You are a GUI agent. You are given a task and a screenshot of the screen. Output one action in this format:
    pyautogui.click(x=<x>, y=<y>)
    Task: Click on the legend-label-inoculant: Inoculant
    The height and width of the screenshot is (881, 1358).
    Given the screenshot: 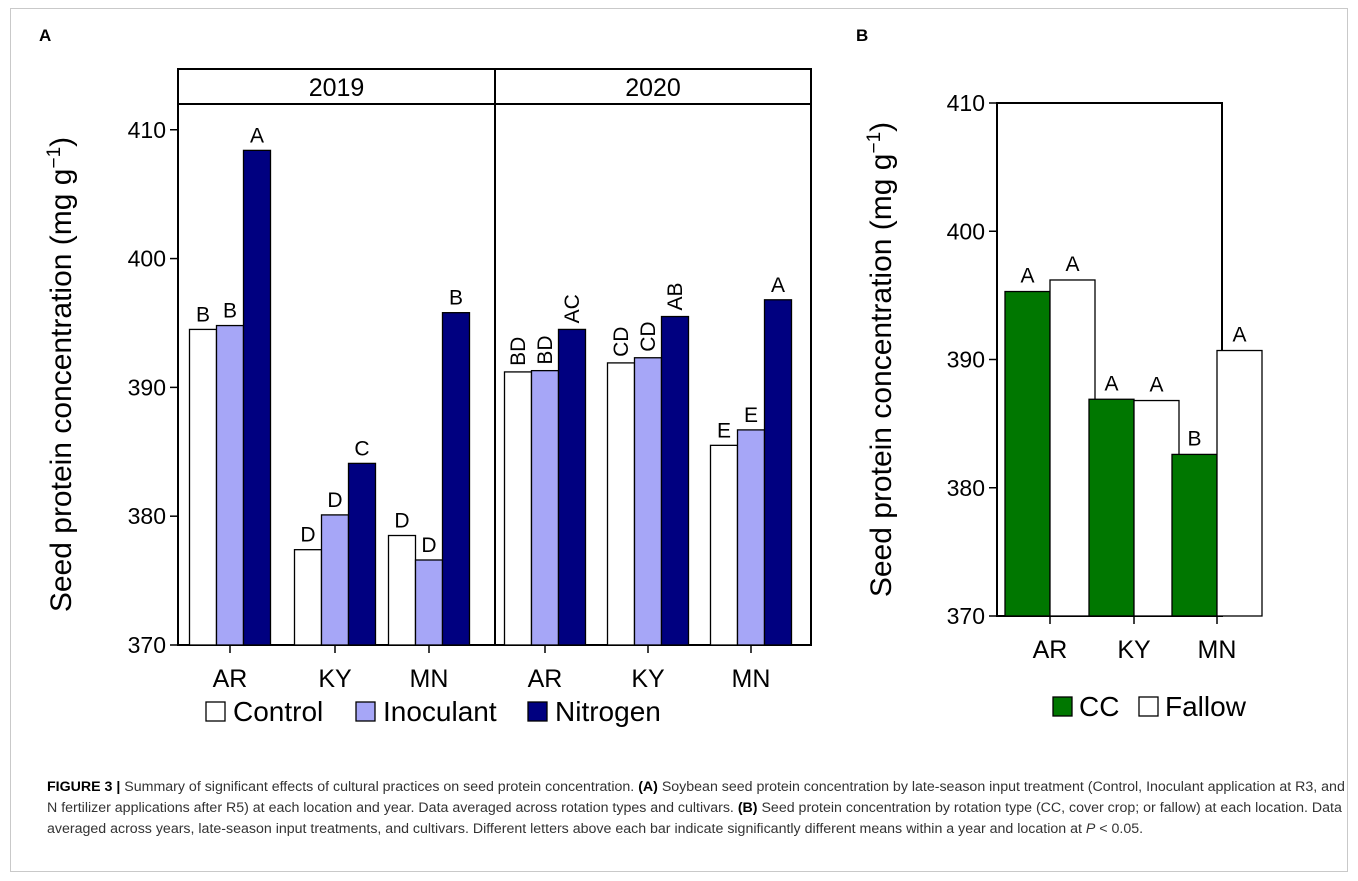 What is the action you would take?
    pyautogui.click(x=440, y=711)
    